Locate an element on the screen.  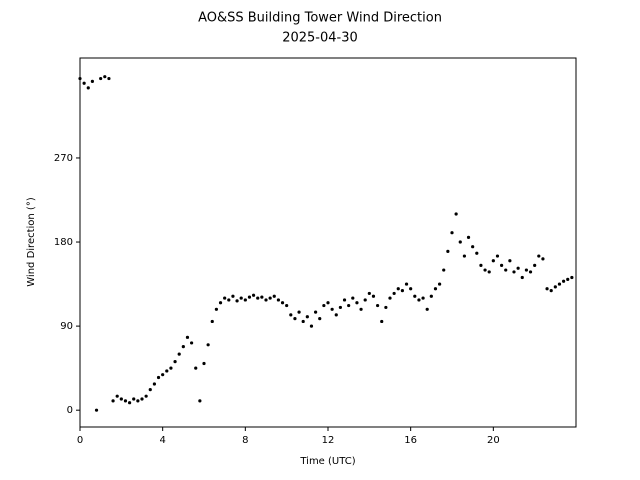
y-axis-label: Wind Direction (°) is located at coordinates (31, 242).